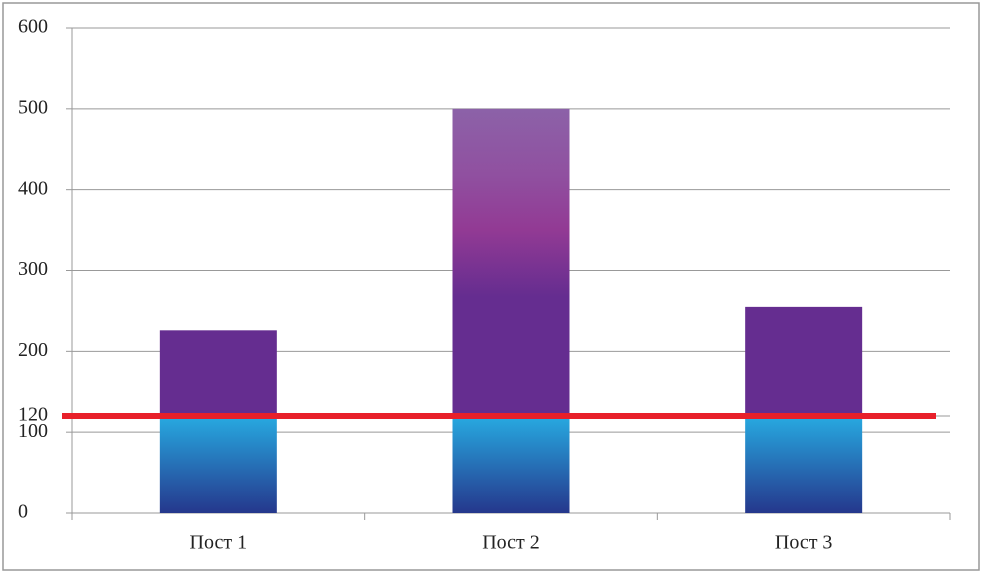 Image resolution: width=983 pixels, height=579 pixels. What do you see at coordinates (33, 350) in the screenshot?
I see `y-tick-label: 200` at bounding box center [33, 350].